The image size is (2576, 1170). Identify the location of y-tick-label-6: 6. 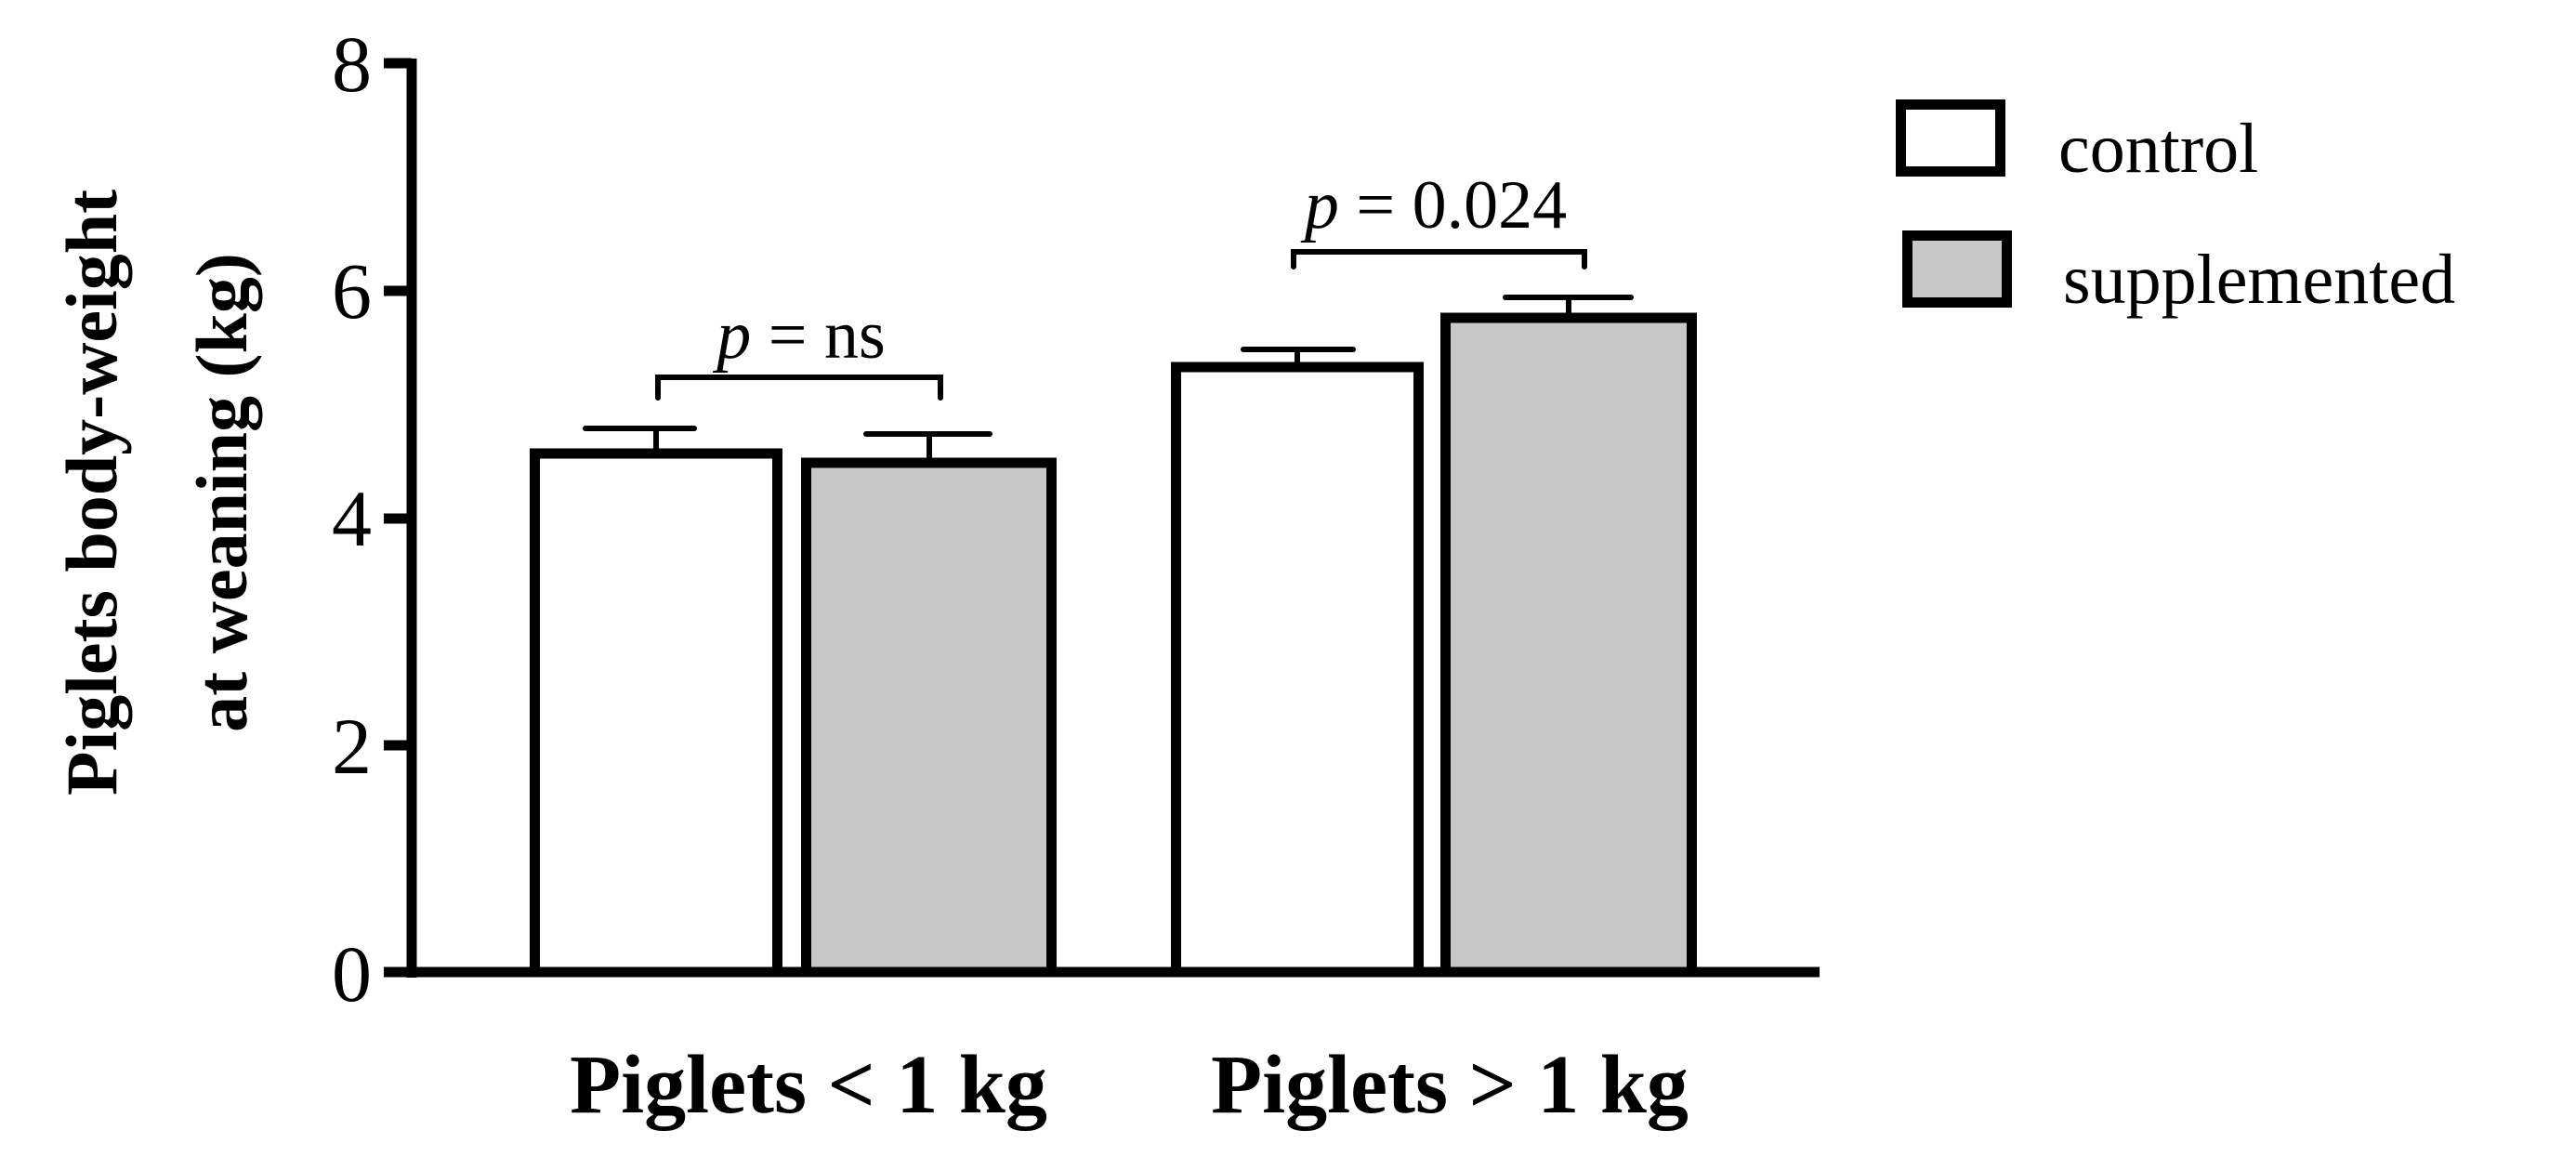
(352, 290).